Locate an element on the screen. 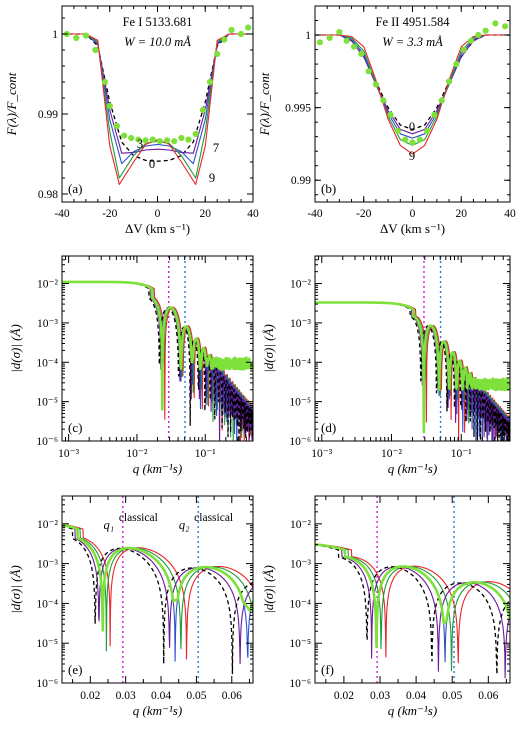  line-label: Fe I 5133.681 is located at coordinates (158, 22).